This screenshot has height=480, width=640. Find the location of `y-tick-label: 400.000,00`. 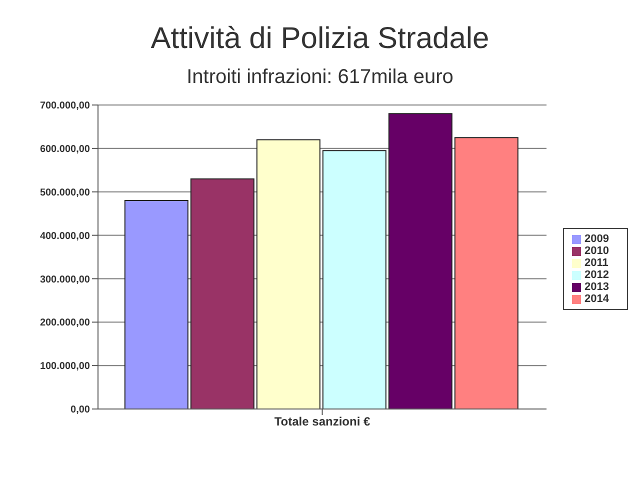

y-tick-label: 400.000,00 is located at coordinates (65, 236).